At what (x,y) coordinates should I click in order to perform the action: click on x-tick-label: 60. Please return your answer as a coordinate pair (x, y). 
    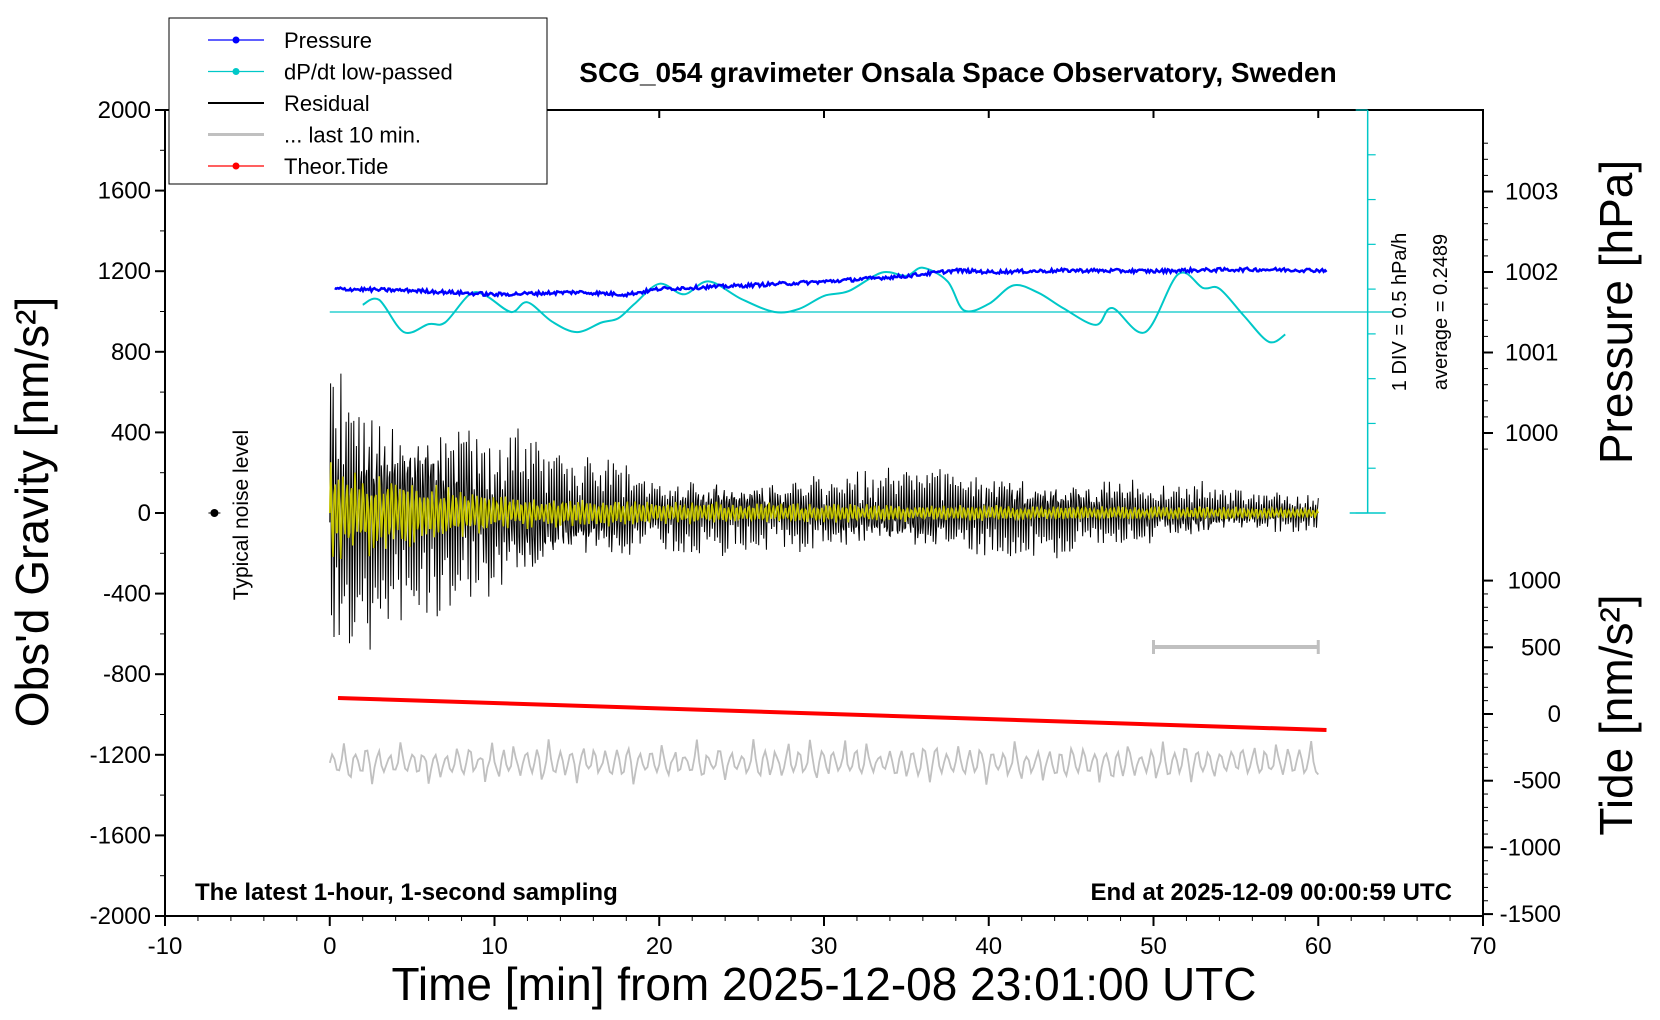
    Looking at the image, I should click on (1318, 946).